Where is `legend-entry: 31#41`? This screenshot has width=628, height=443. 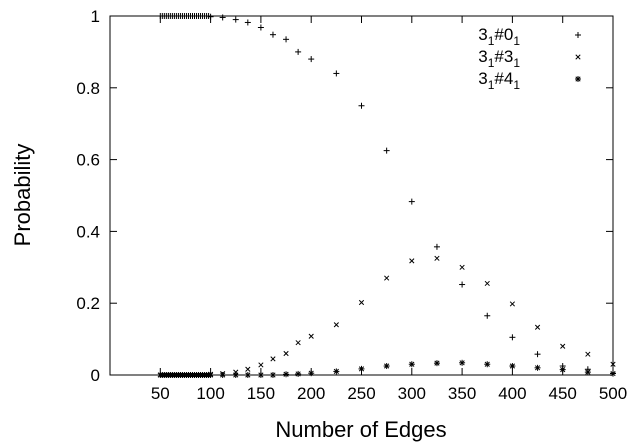
legend-entry: 31#41 is located at coordinates (529, 80).